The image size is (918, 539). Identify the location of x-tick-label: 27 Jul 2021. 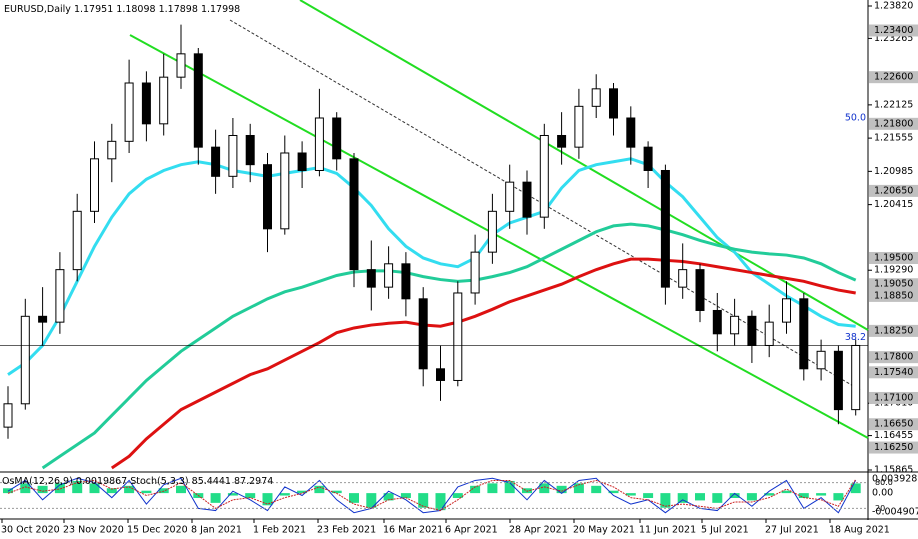
(792, 530).